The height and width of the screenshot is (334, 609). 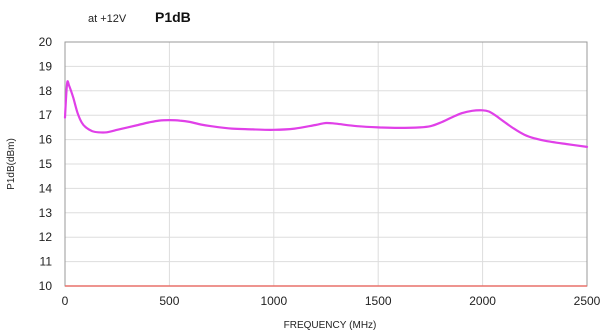 What do you see at coordinates (46, 213) in the screenshot?
I see `y-tick-label: 13` at bounding box center [46, 213].